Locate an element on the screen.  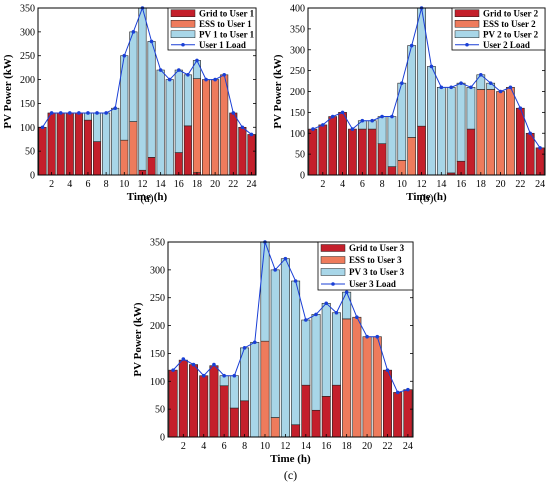
bar-pv-h9 is located at coordinates (392, 141).